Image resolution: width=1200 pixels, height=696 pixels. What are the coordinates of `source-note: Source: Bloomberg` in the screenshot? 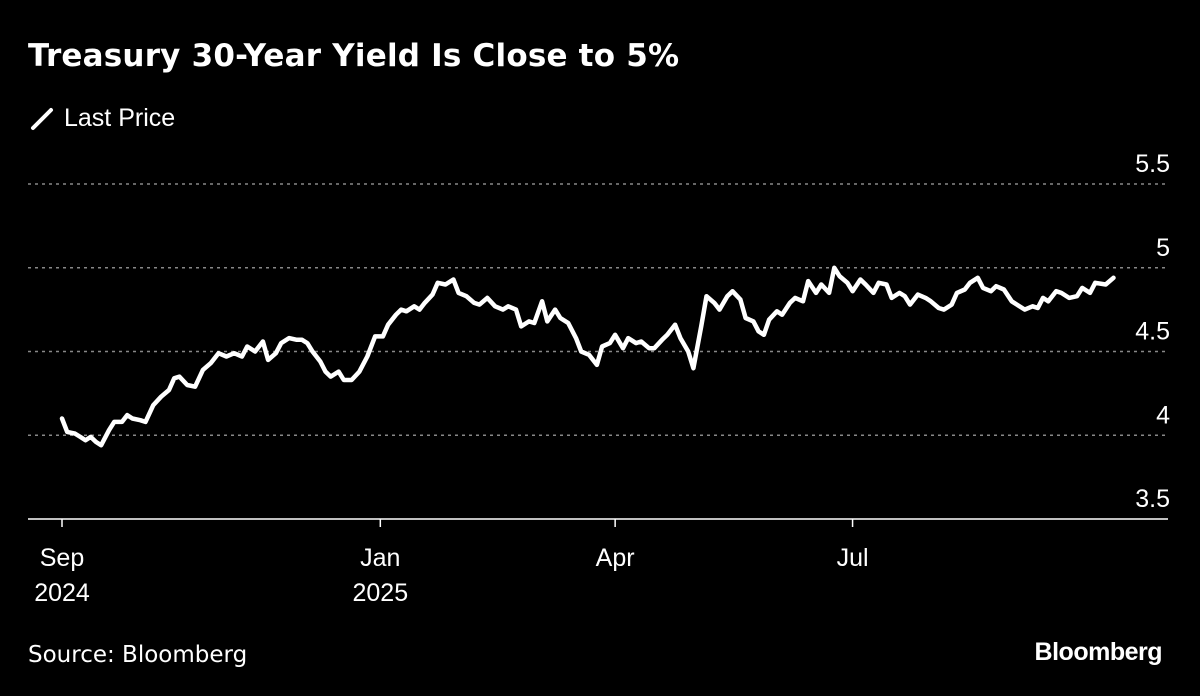 It's located at (138, 655).